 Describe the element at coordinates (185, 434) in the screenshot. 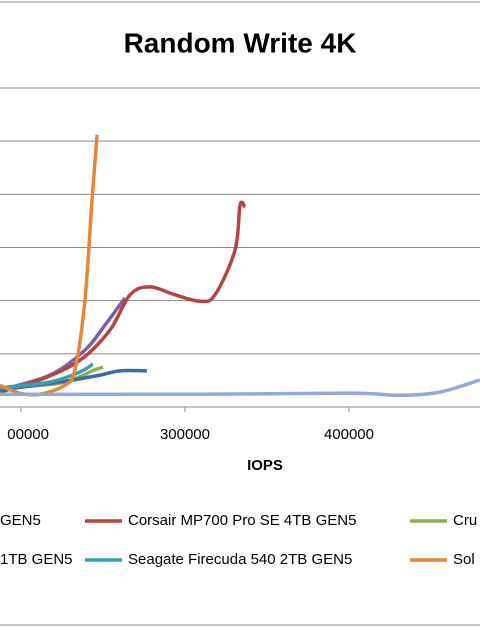

I see `x-tick-label: 300000` at that location.